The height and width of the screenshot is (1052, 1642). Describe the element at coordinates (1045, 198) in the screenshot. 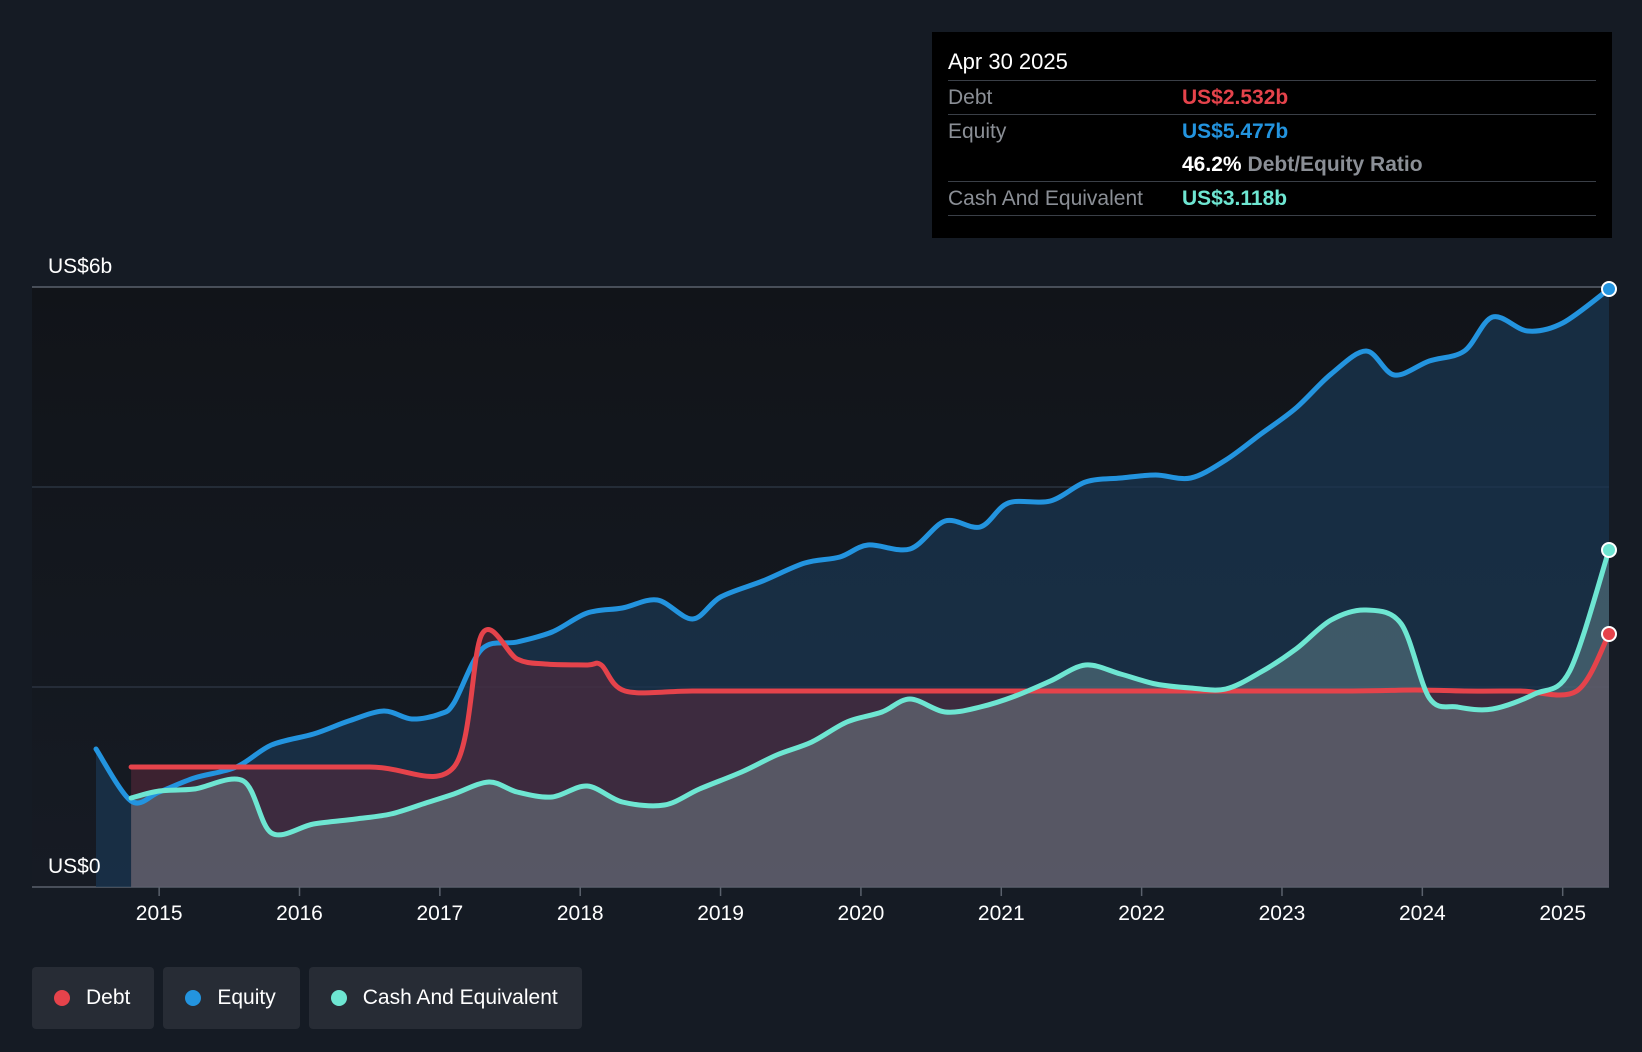

I see `tooltip-cash-label: Cash And Equivalent` at that location.